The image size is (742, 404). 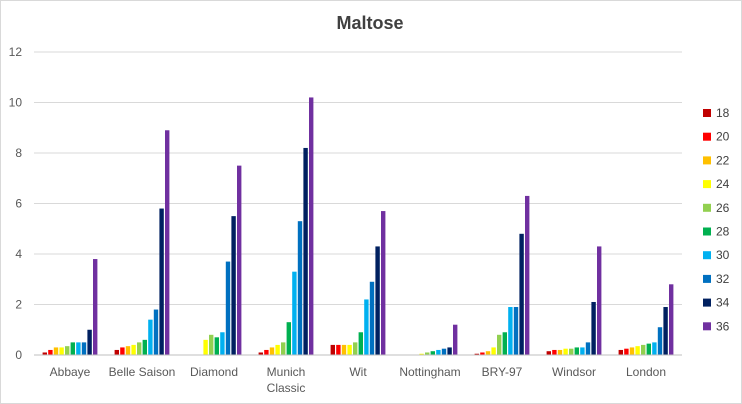 I want to click on x-tick-label: Belle Saison, so click(x=142, y=372).